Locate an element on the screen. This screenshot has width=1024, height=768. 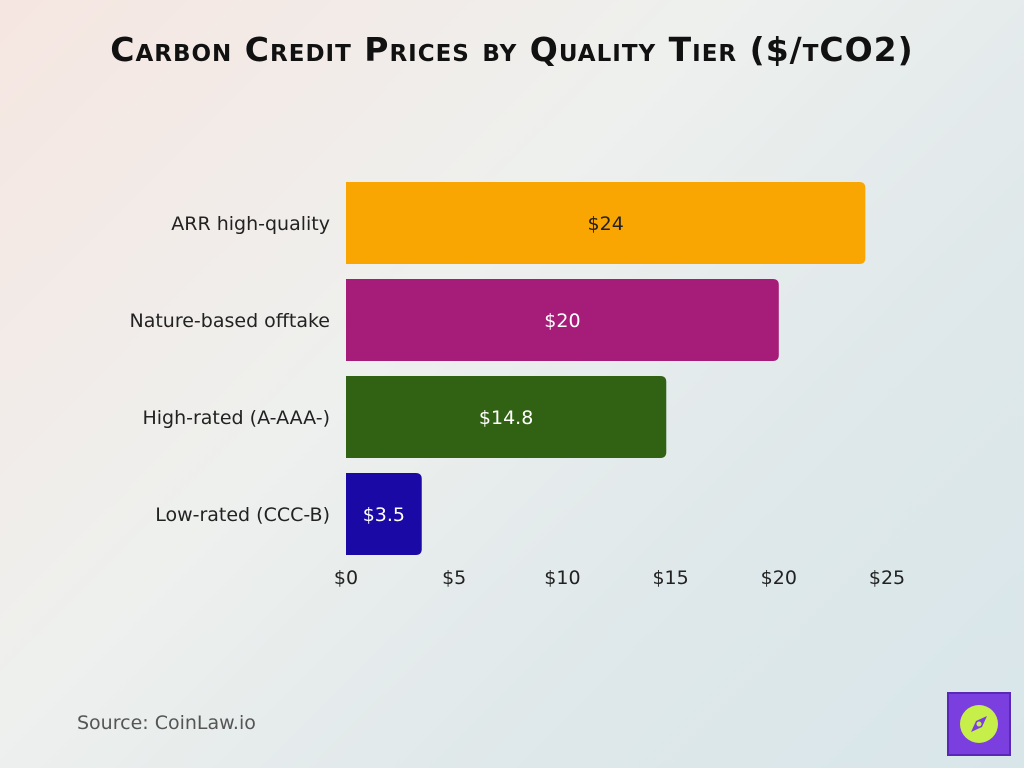
x-tick-label: $5 is located at coordinates (454, 578).